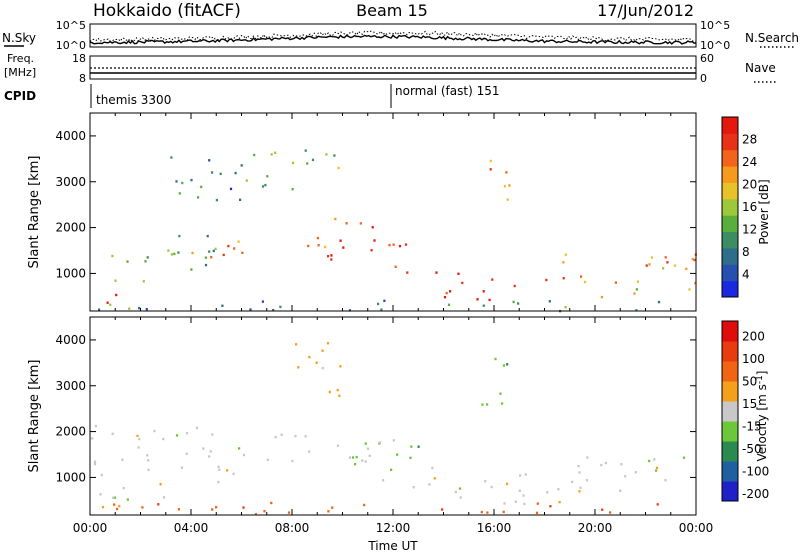 The height and width of the screenshot is (558, 800). I want to click on velocity-colorbar-label-exp: -1, so click(760, 379).